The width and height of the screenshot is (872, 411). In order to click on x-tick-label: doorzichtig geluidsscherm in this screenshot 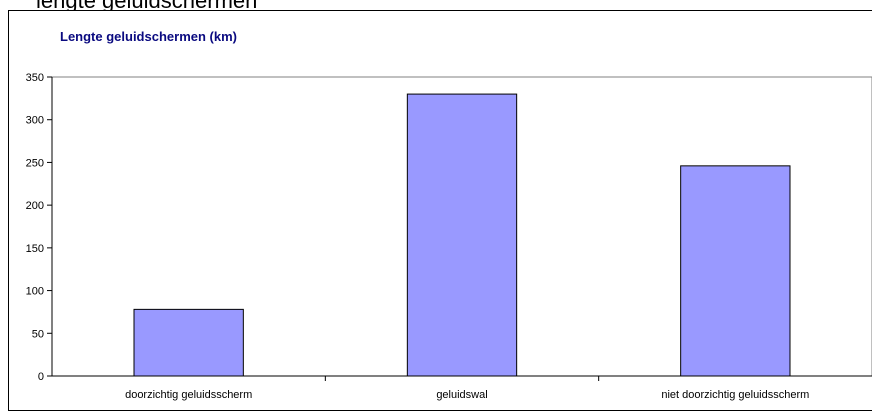, I will do `click(188, 395)`.